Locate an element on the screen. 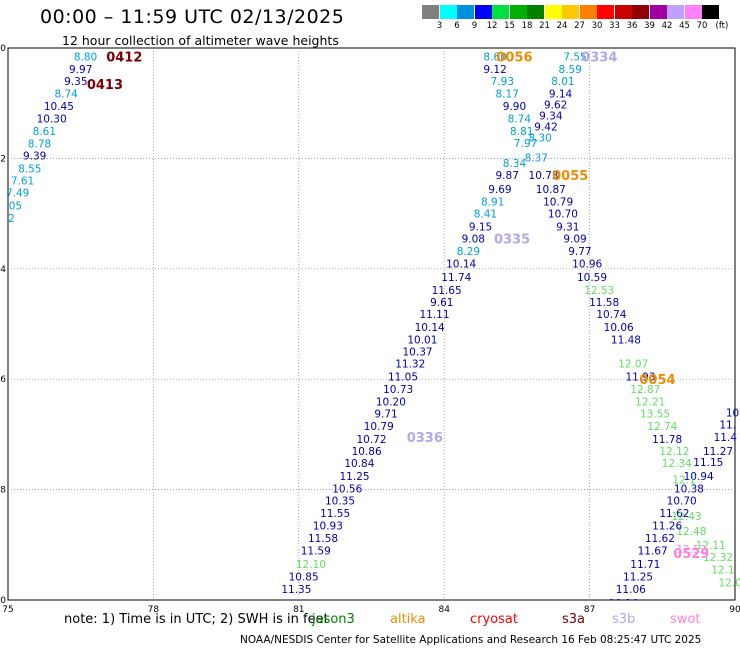  wave-height-value: 11.55 is located at coordinates (335, 514).